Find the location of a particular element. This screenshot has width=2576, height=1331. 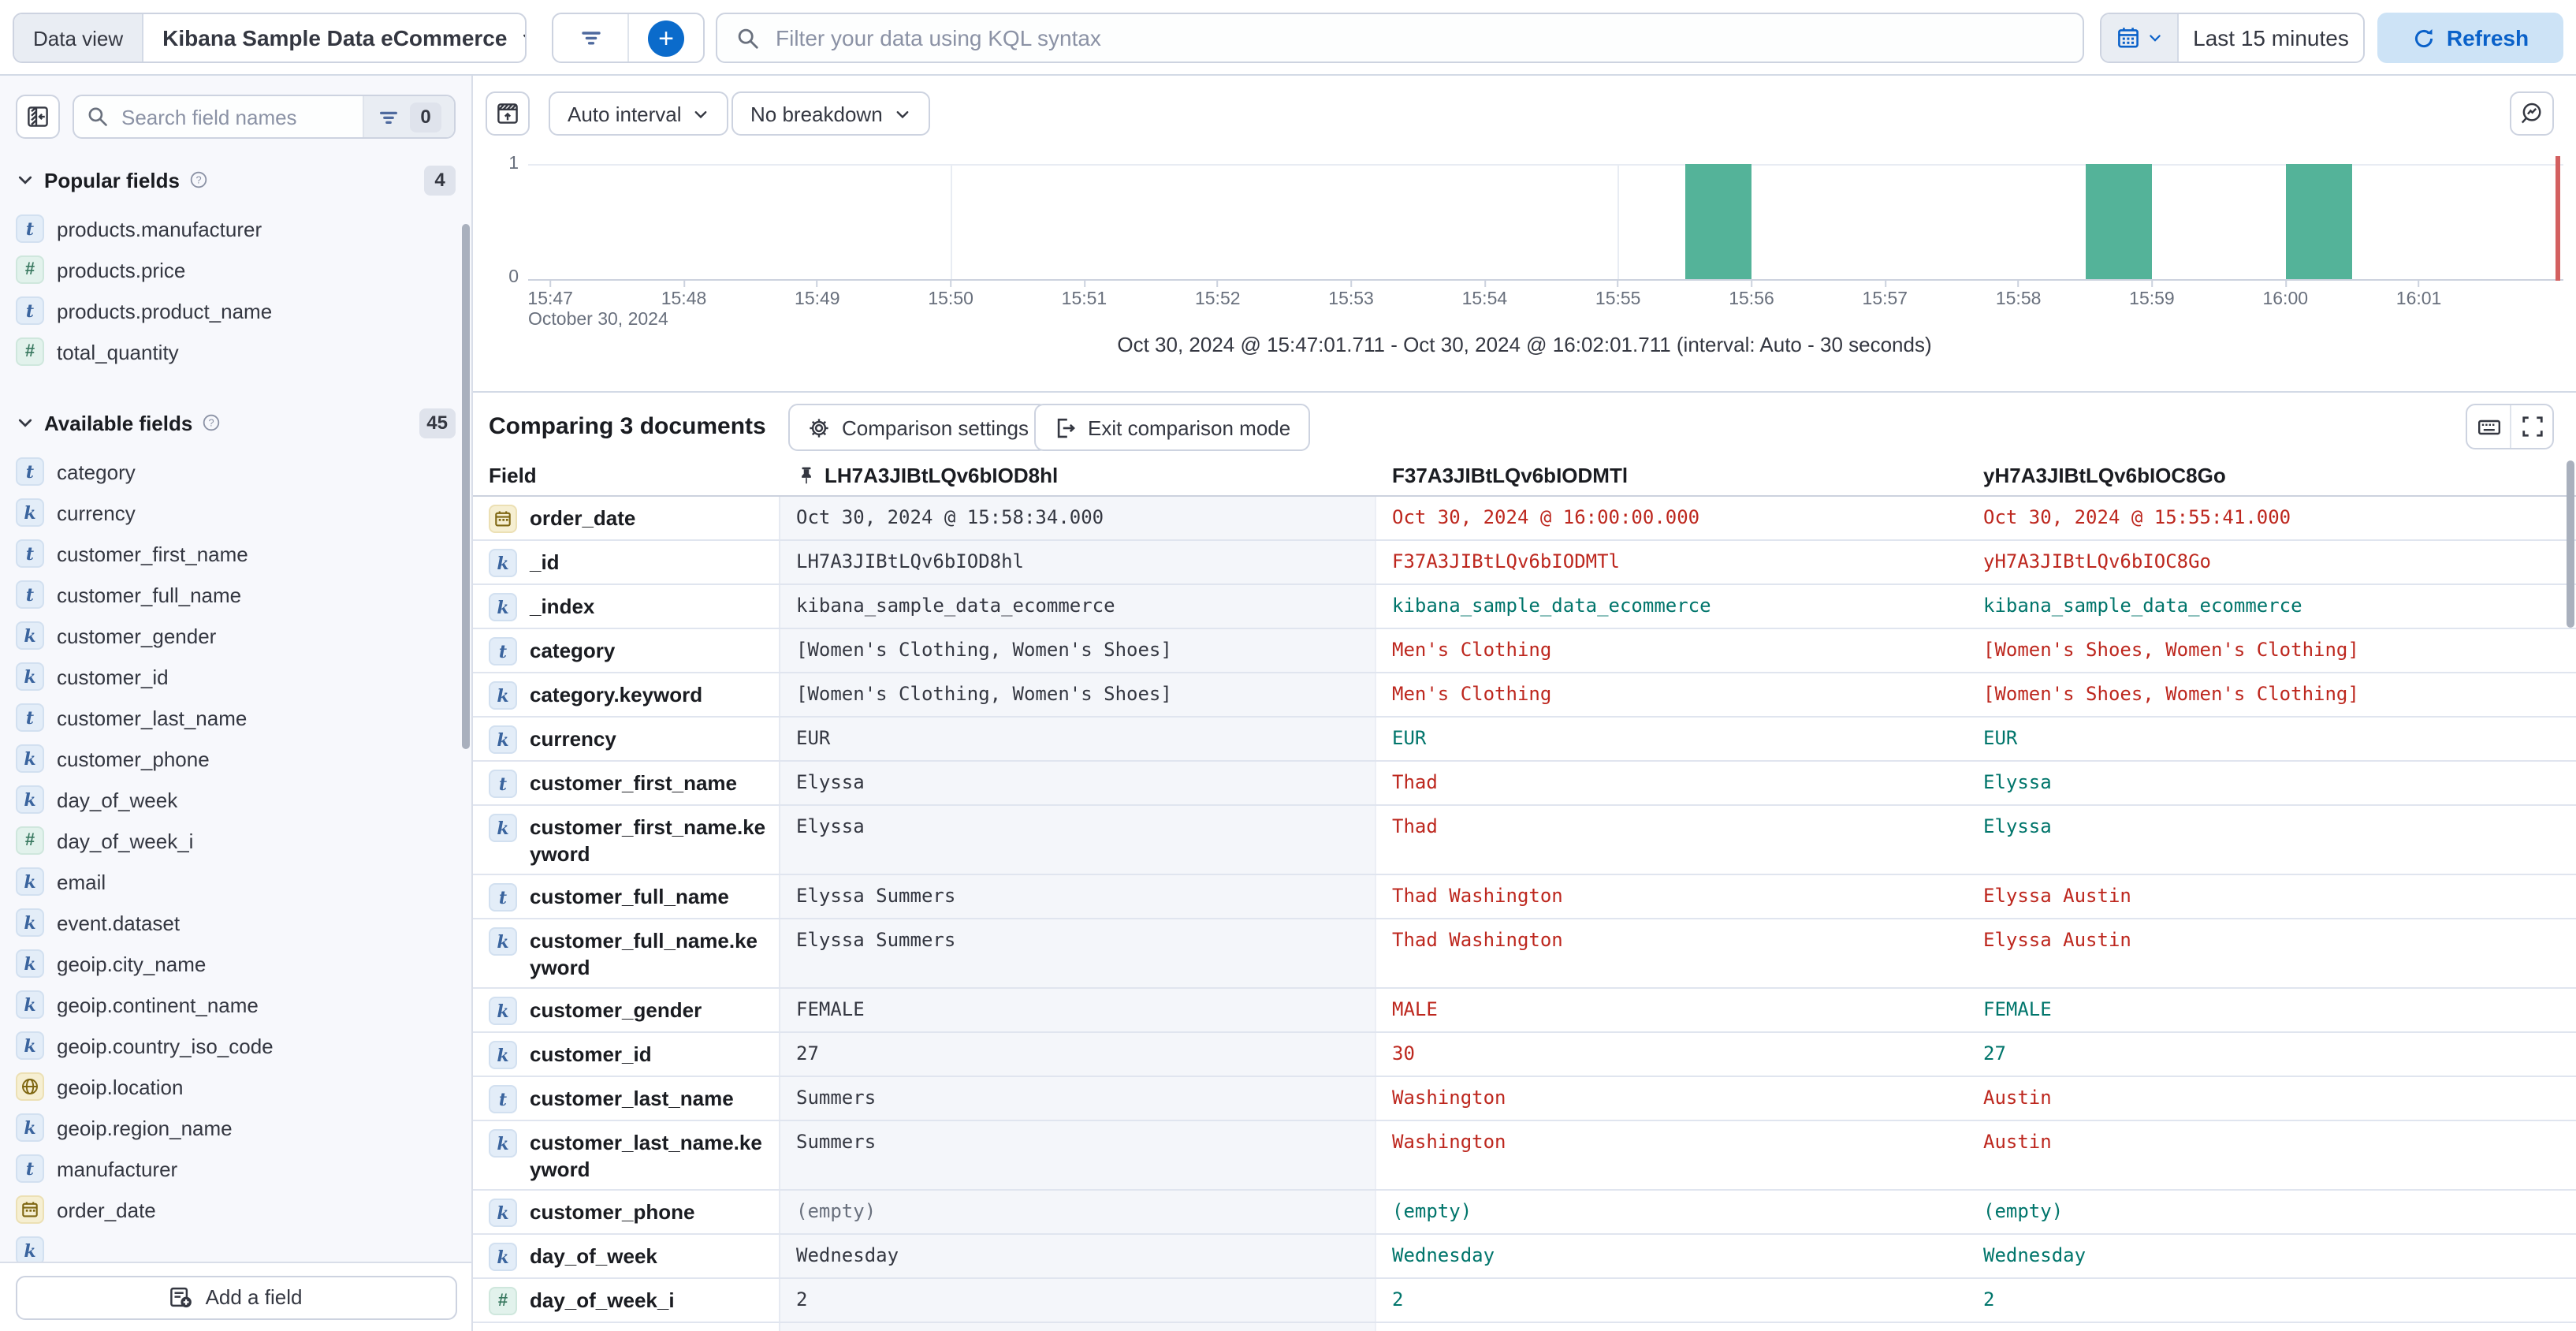

add-field-button: Add a field is located at coordinates (235, 1297).